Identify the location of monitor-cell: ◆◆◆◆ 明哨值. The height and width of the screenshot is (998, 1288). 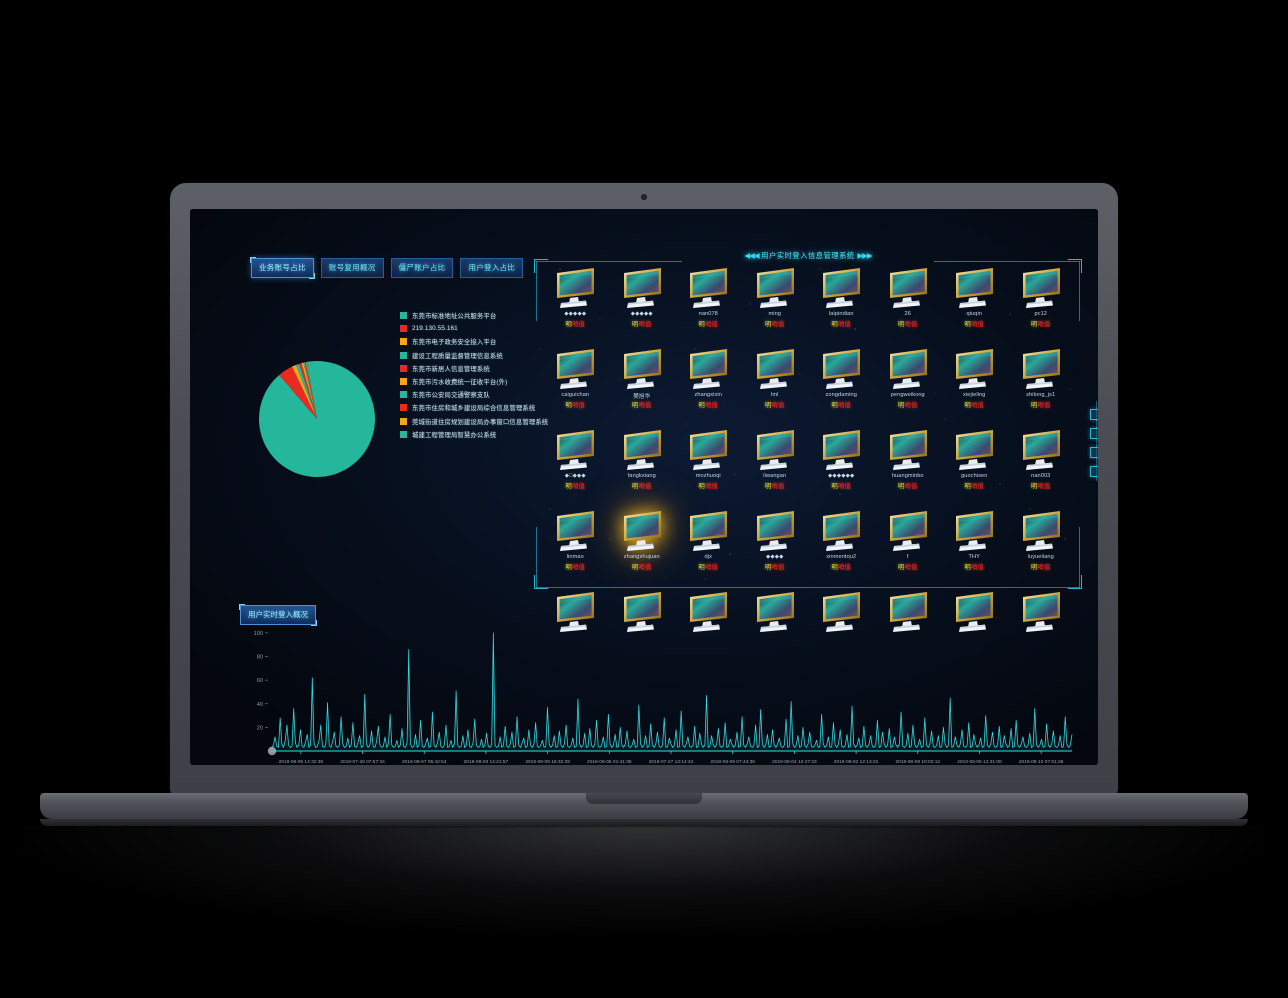
(775, 548).